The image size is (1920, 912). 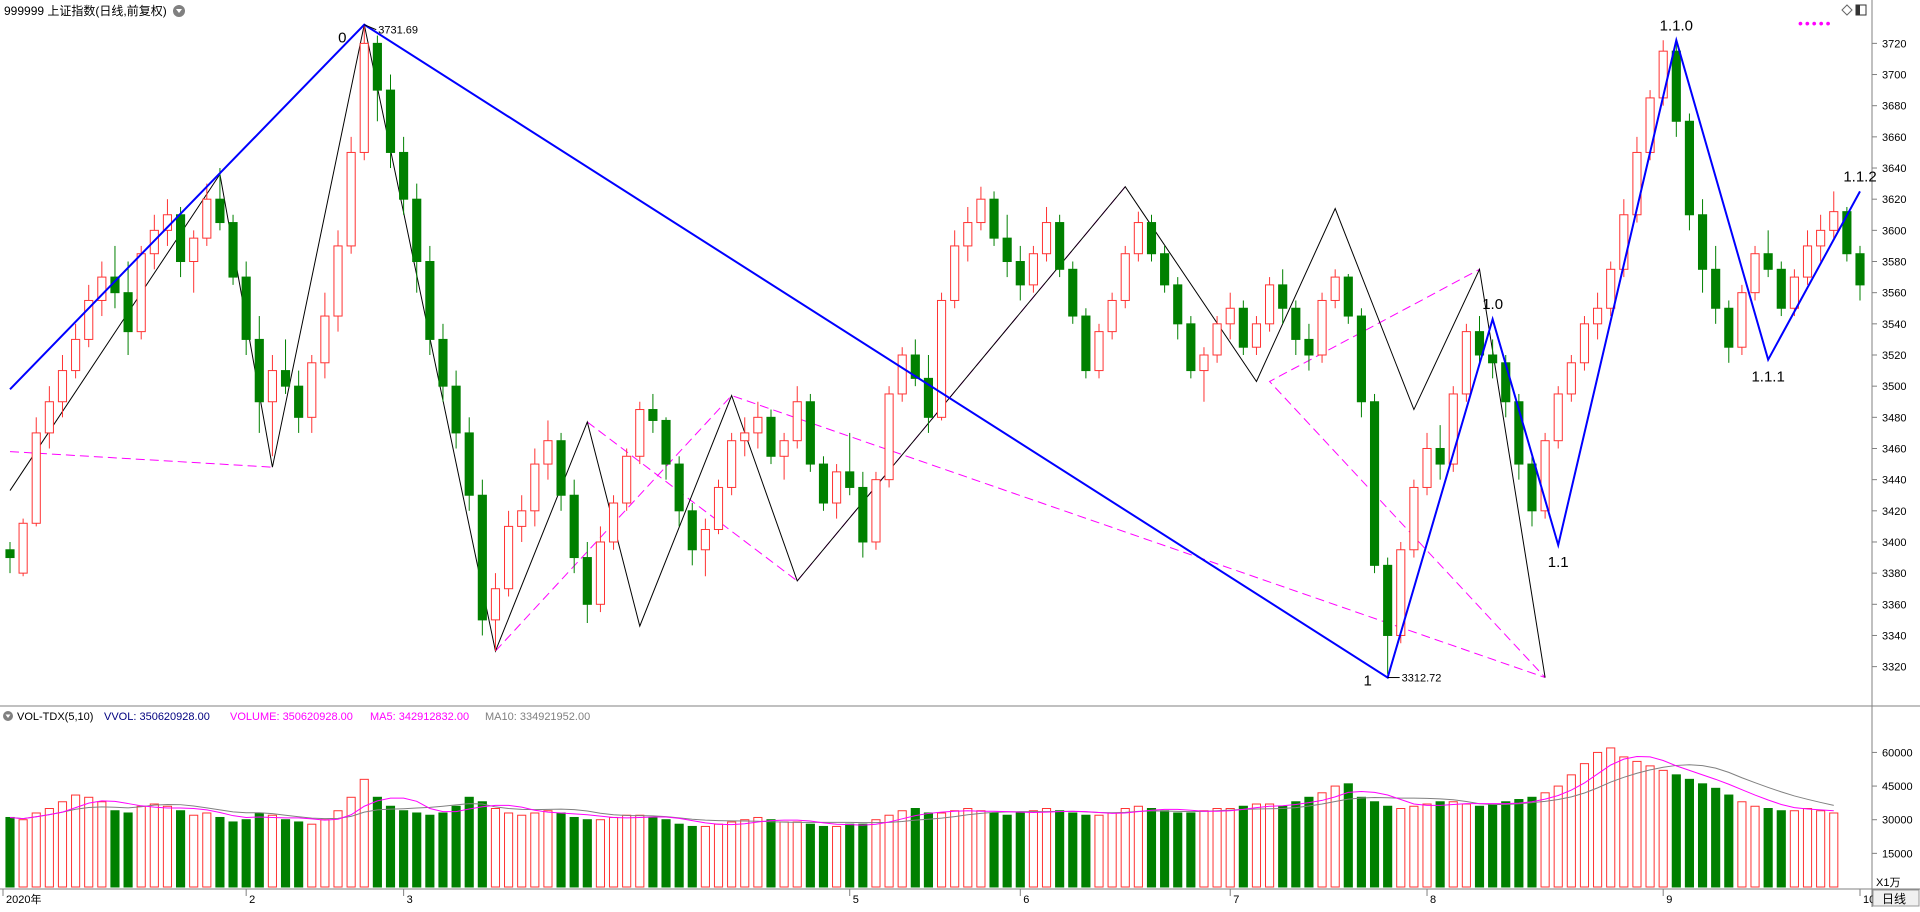 I want to click on month-label: 7, so click(x=1236, y=900).